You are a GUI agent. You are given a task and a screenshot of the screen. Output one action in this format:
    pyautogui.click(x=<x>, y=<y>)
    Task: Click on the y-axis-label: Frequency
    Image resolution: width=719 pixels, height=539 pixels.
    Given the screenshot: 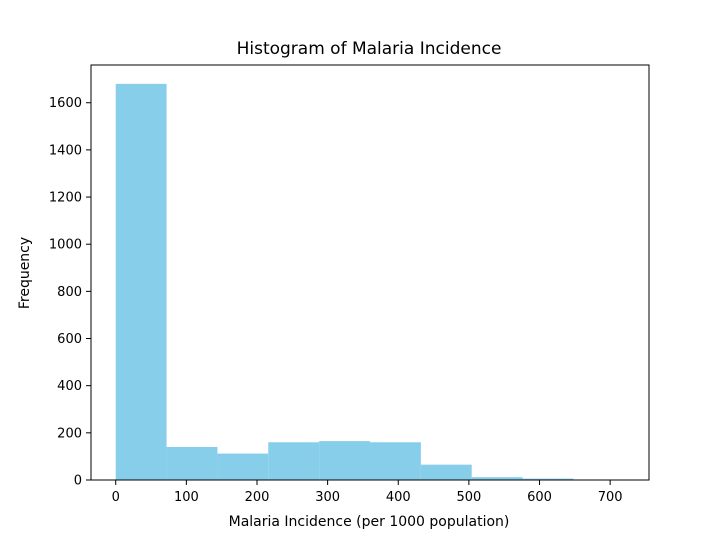 What is the action you would take?
    pyautogui.click(x=25, y=273)
    